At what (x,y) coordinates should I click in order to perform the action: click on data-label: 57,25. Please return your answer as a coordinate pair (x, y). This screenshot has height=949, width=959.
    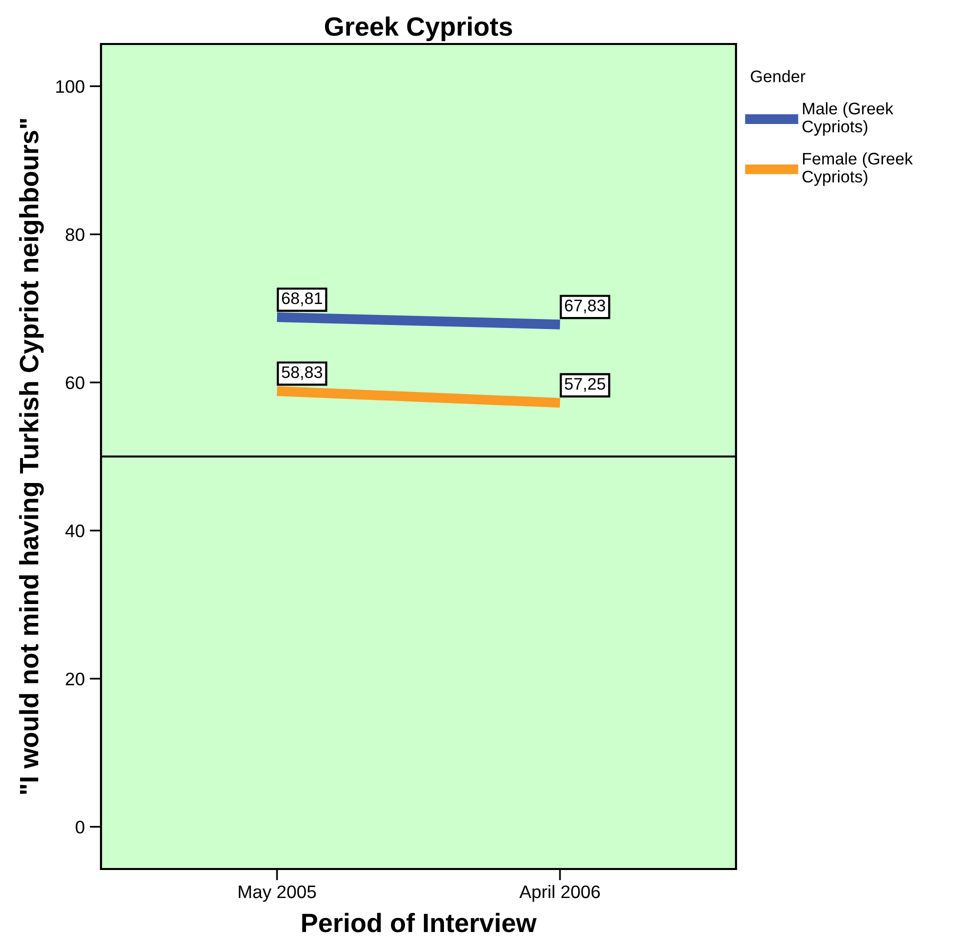
    Looking at the image, I should click on (585, 385).